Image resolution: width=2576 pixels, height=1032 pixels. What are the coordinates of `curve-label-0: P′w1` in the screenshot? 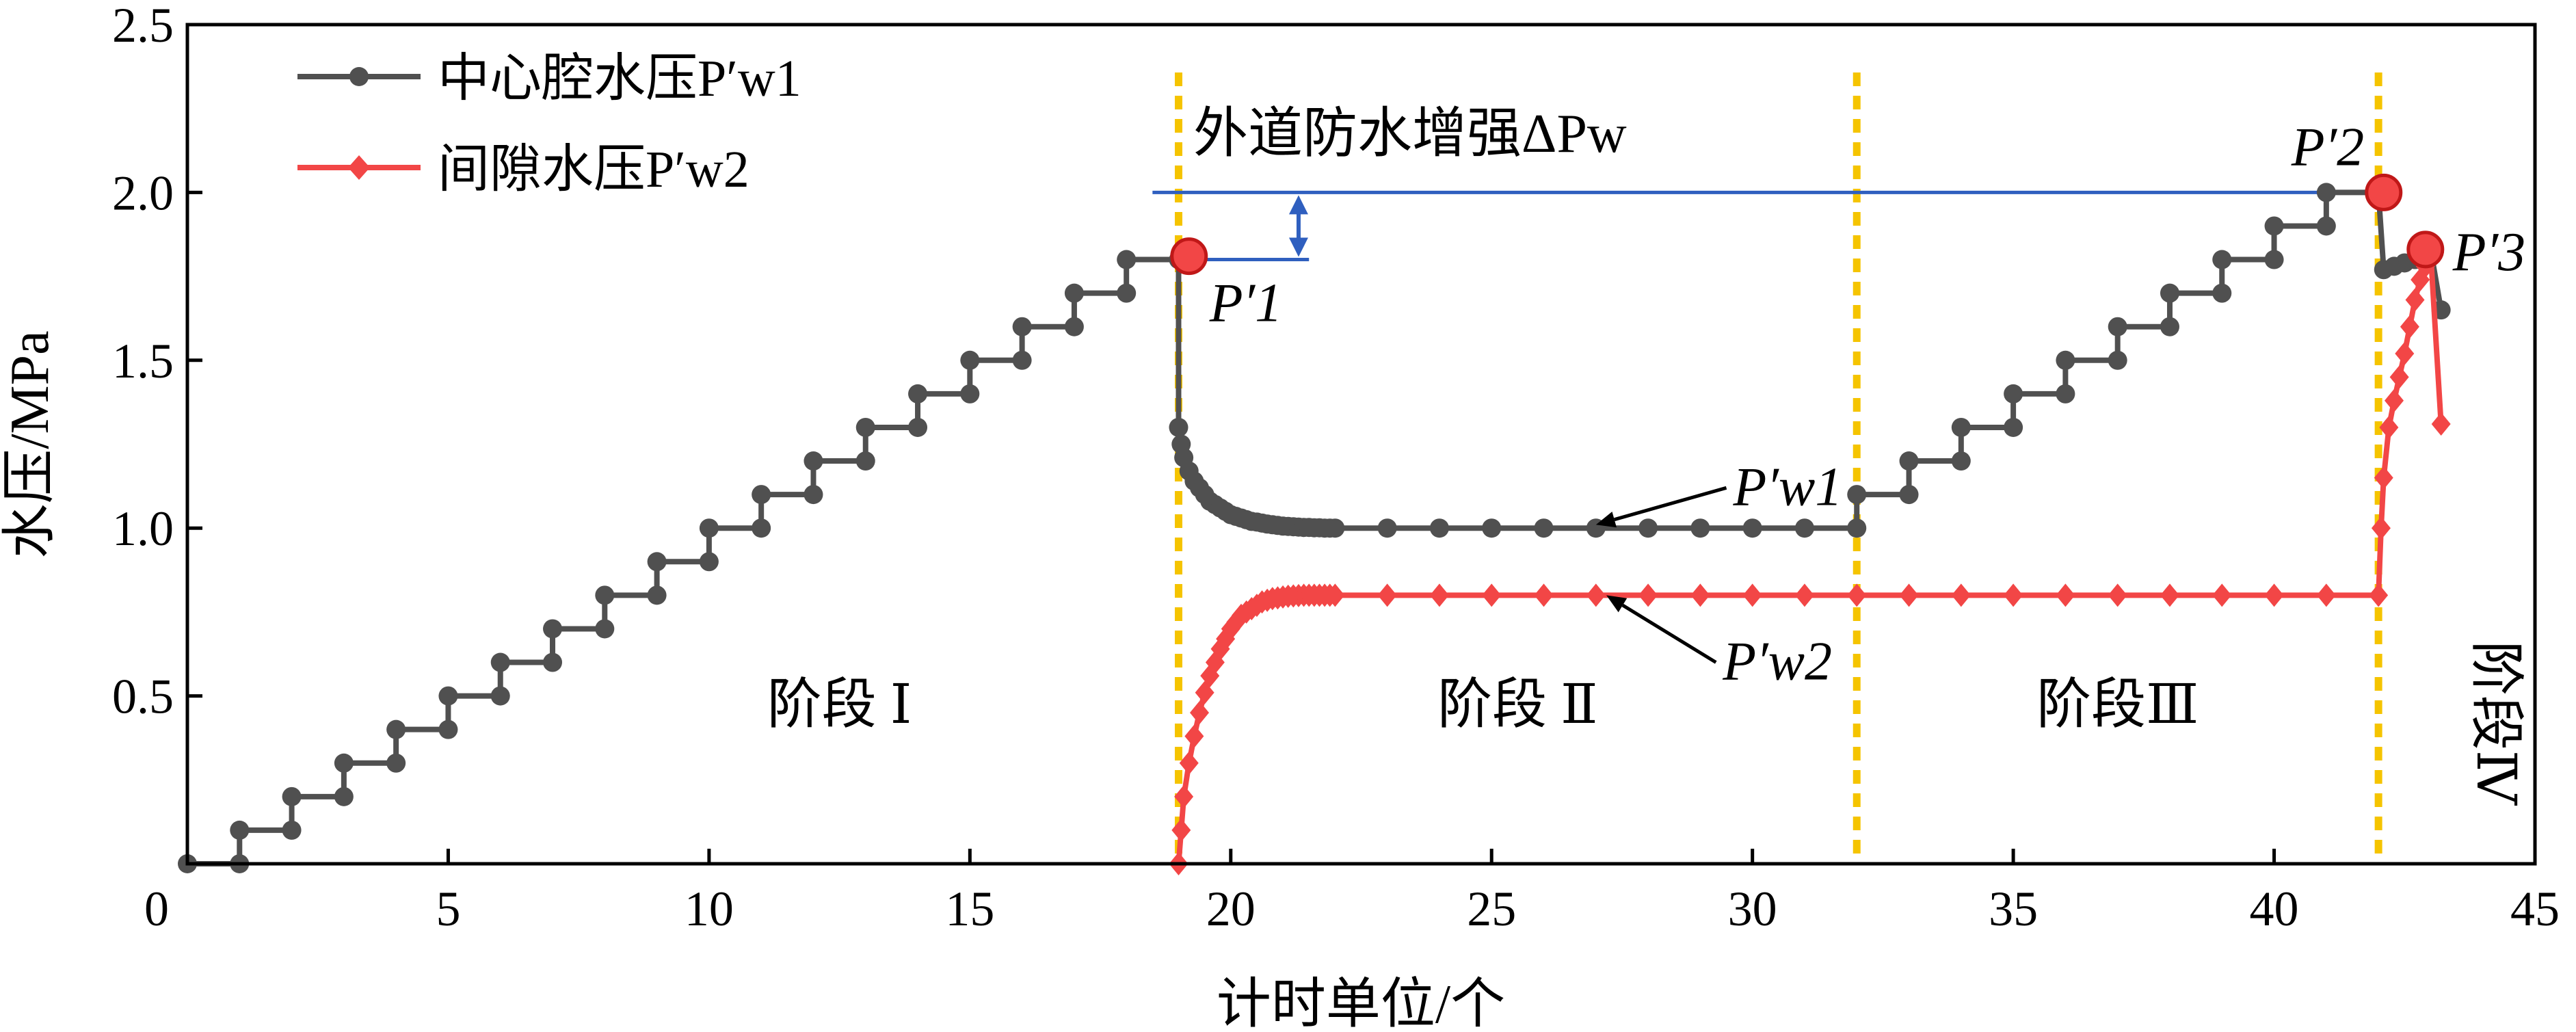 It's located at (1788, 487).